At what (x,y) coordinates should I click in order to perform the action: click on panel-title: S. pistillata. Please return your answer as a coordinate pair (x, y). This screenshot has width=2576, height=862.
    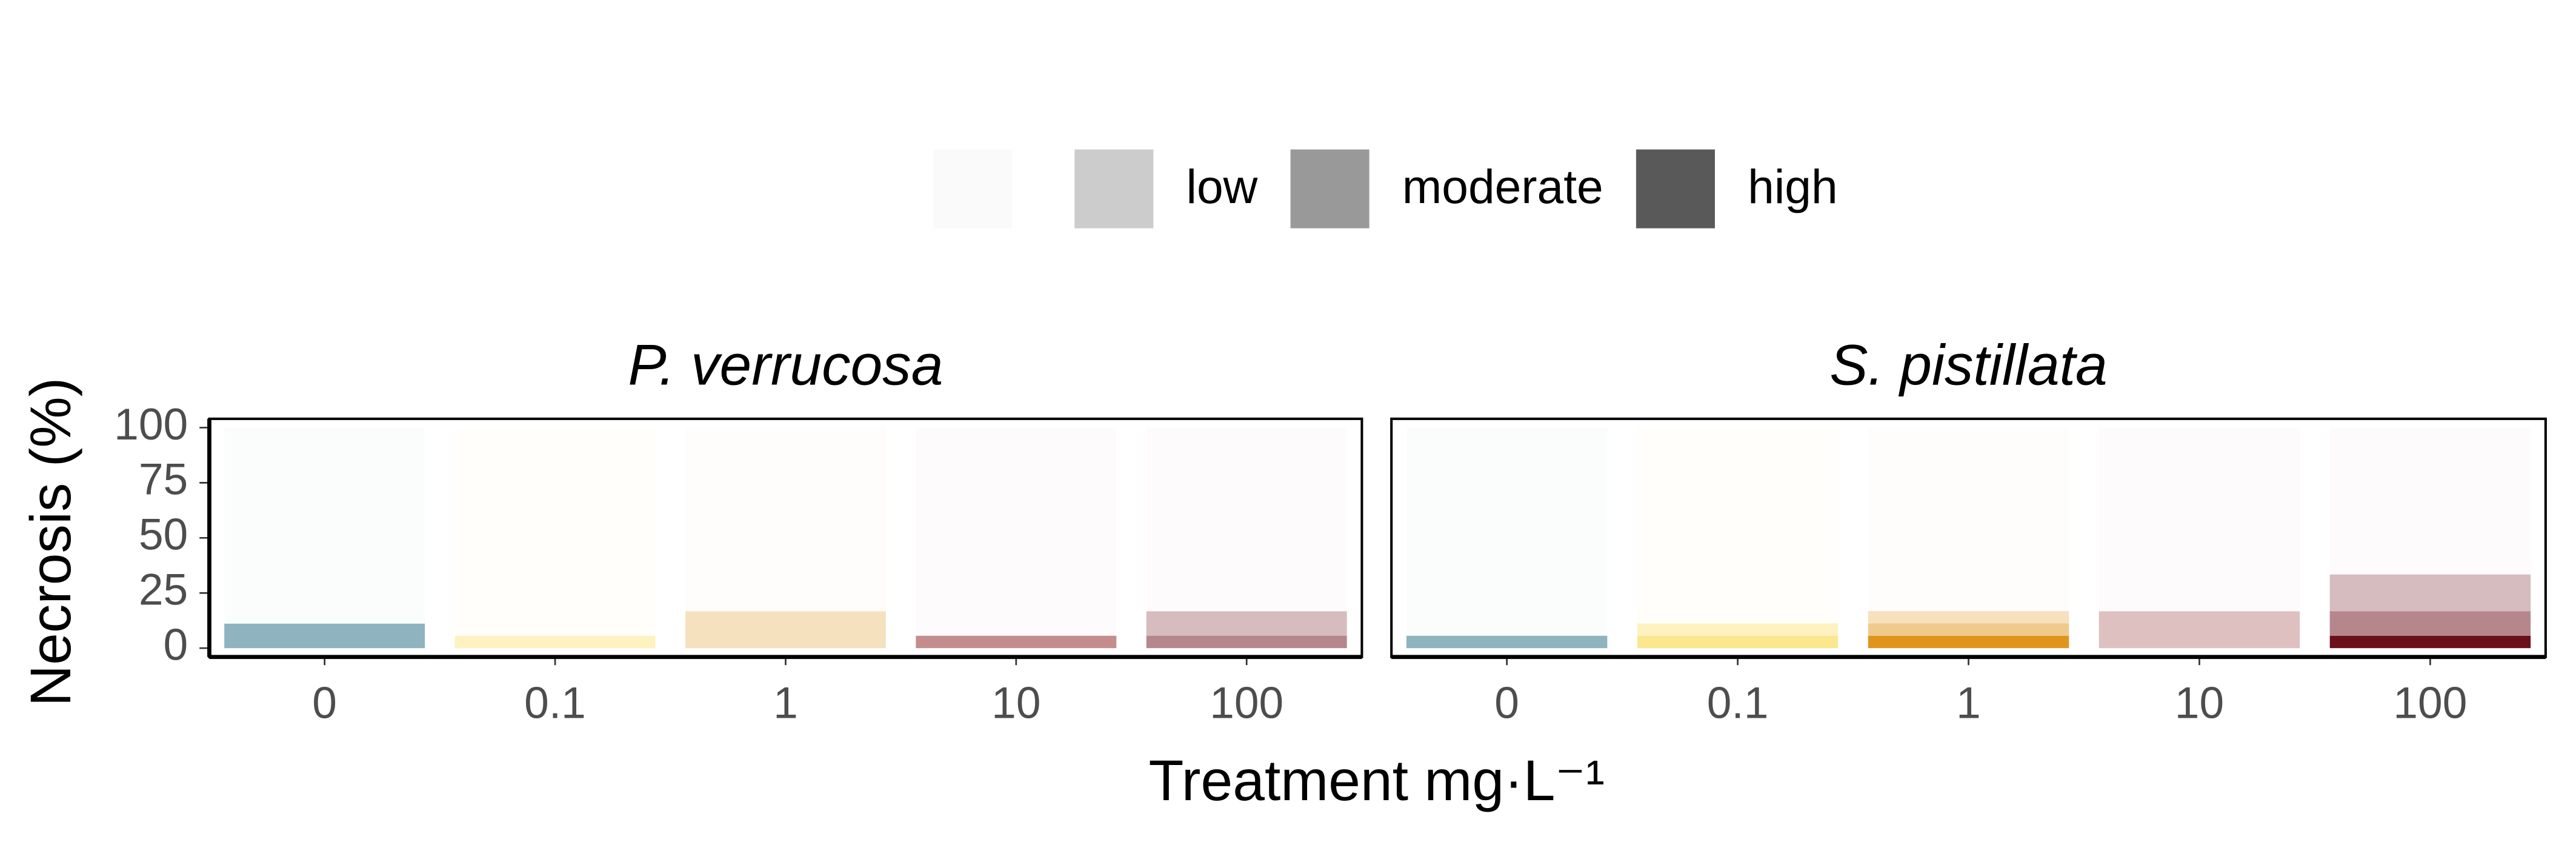
    Looking at the image, I should click on (1968, 365).